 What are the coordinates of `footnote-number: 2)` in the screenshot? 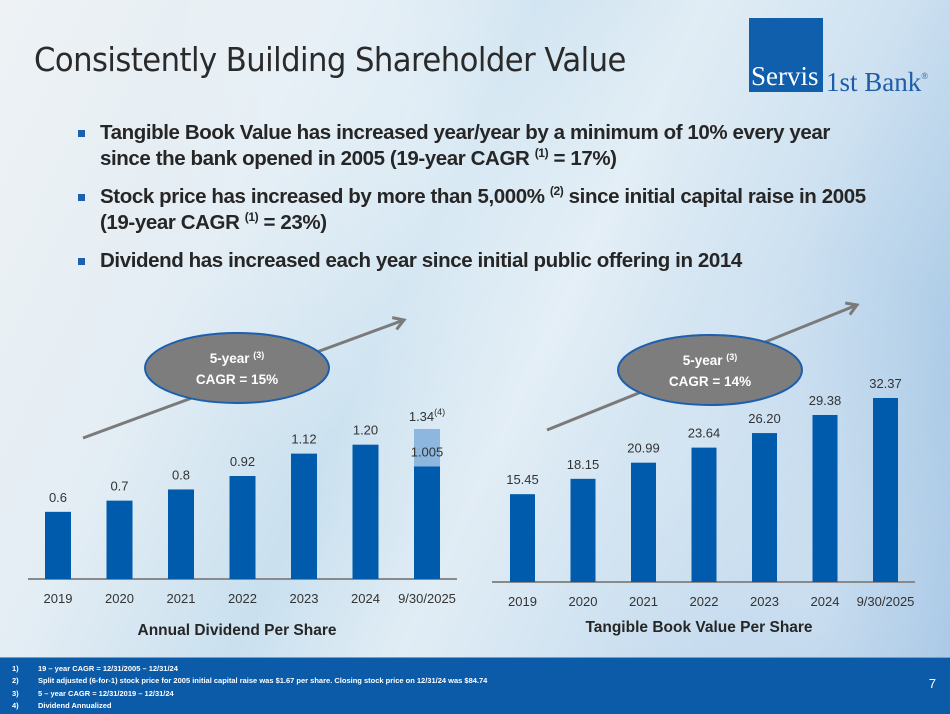 It's located at (15, 680).